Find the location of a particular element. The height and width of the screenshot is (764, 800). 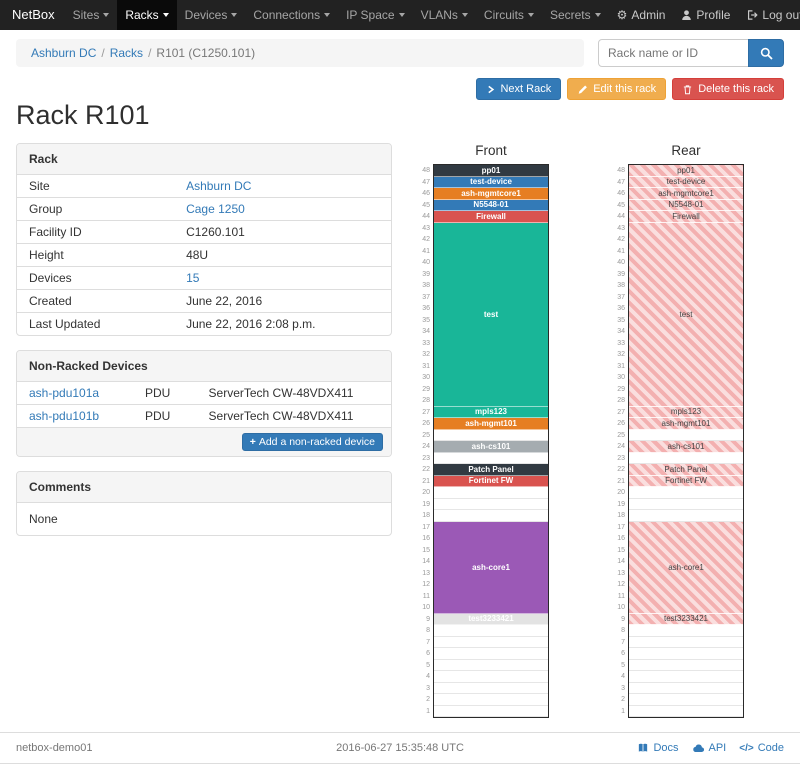

nav-item-vlans: VLANs is located at coordinates (444, 15).